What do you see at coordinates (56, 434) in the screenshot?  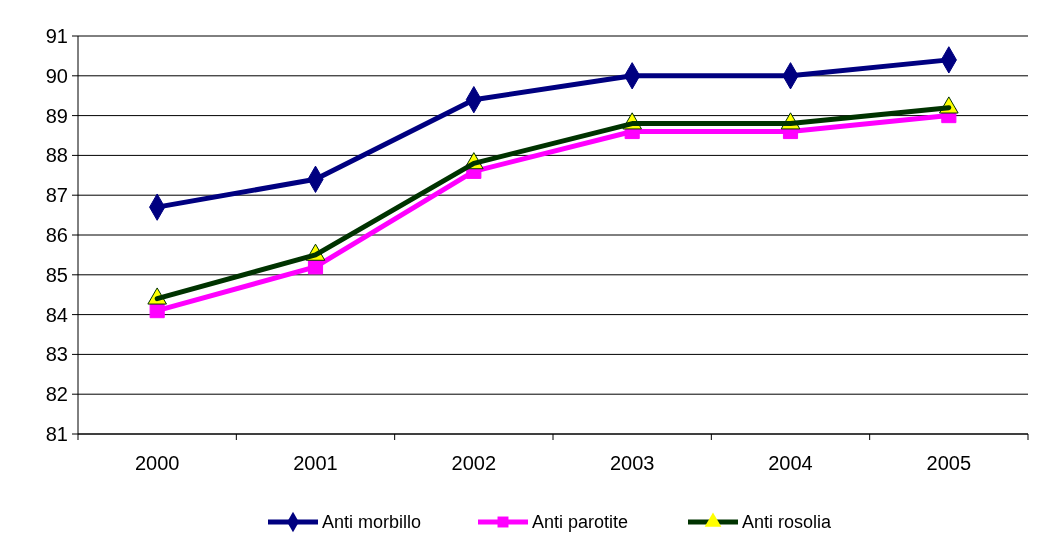 I see `y-tick-label: 81` at bounding box center [56, 434].